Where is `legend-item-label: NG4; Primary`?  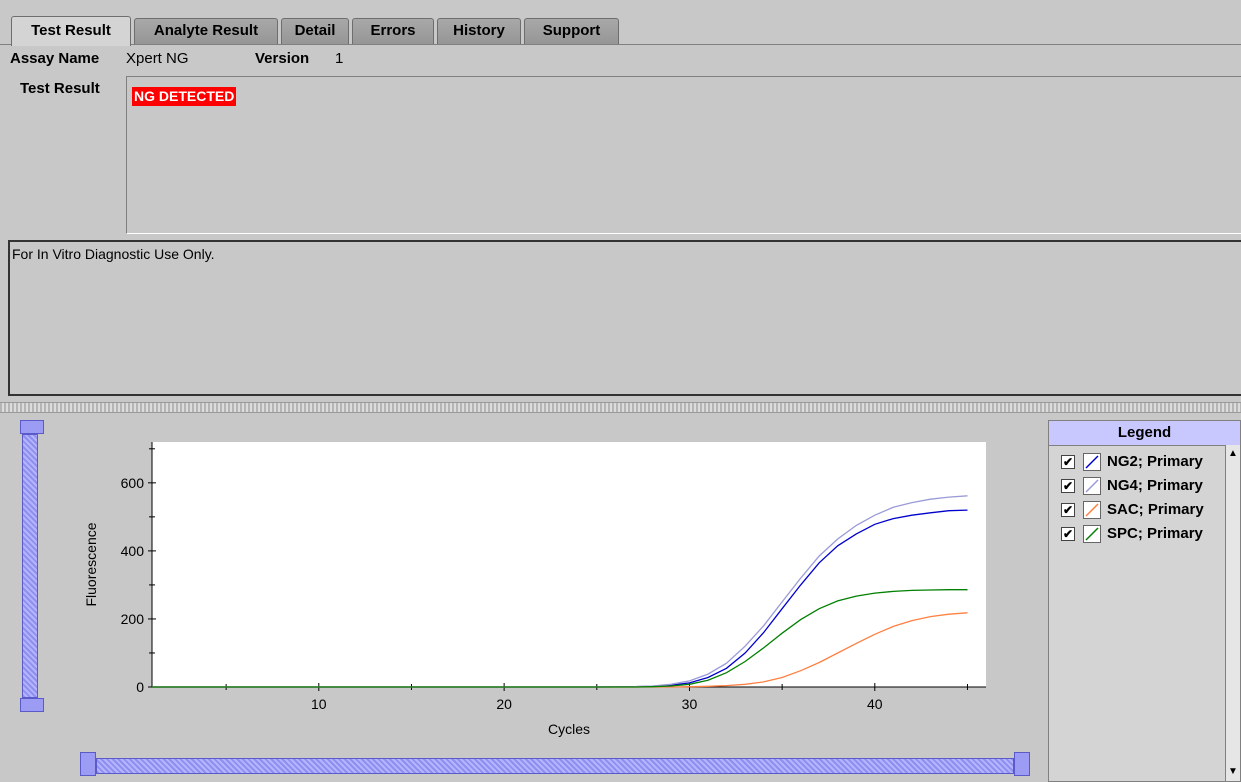
legend-item-label: NG4; Primary is located at coordinates (1155, 485).